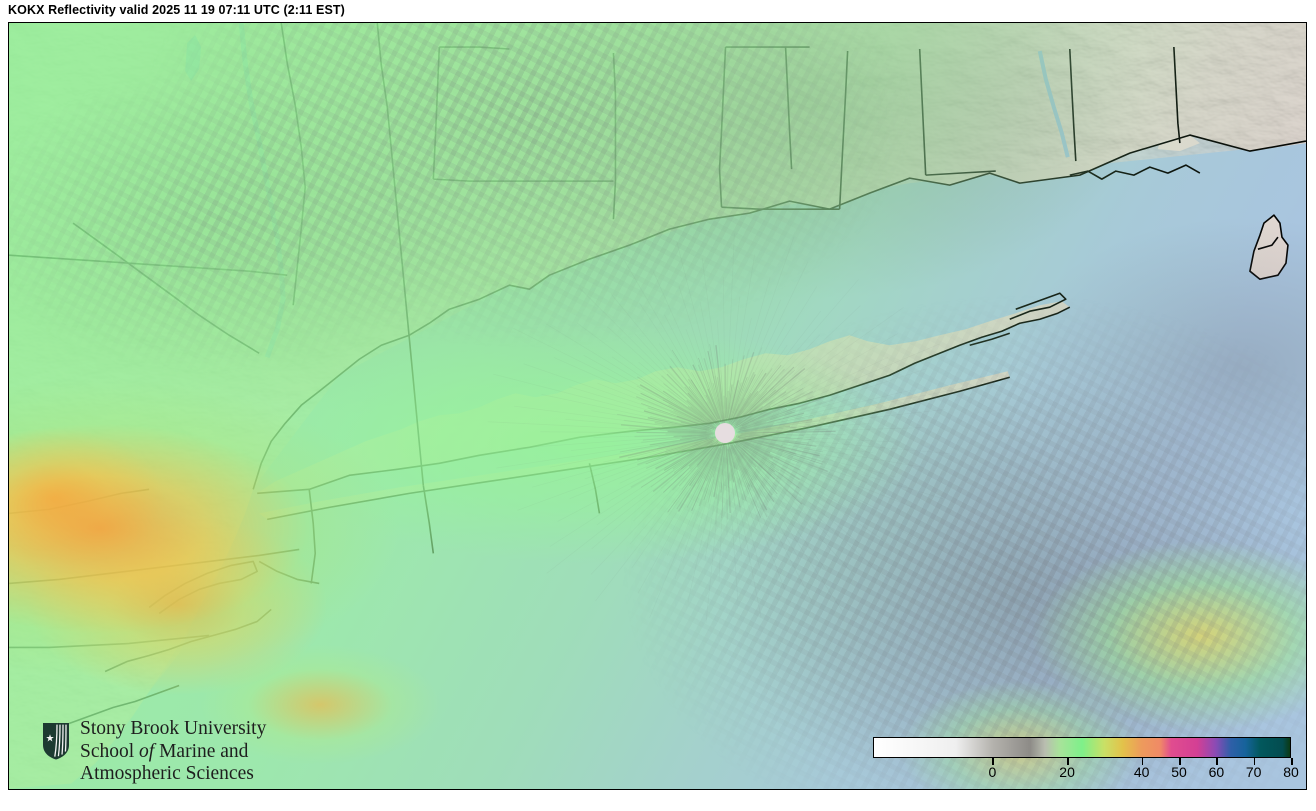 This screenshot has height=811, width=1316. I want to click on logo-line-1: Stony Brook University, so click(173, 728).